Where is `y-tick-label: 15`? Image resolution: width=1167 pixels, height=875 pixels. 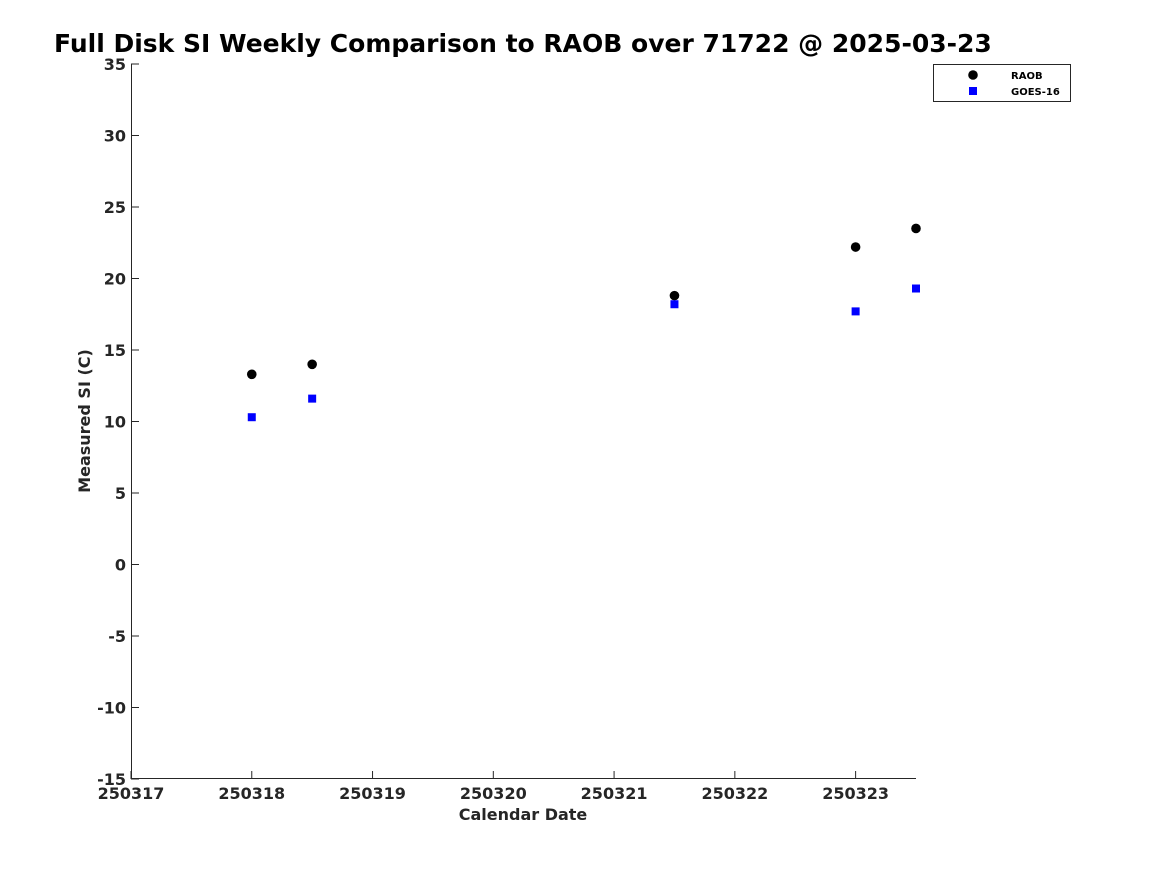
y-tick-label: 15 is located at coordinates (115, 350).